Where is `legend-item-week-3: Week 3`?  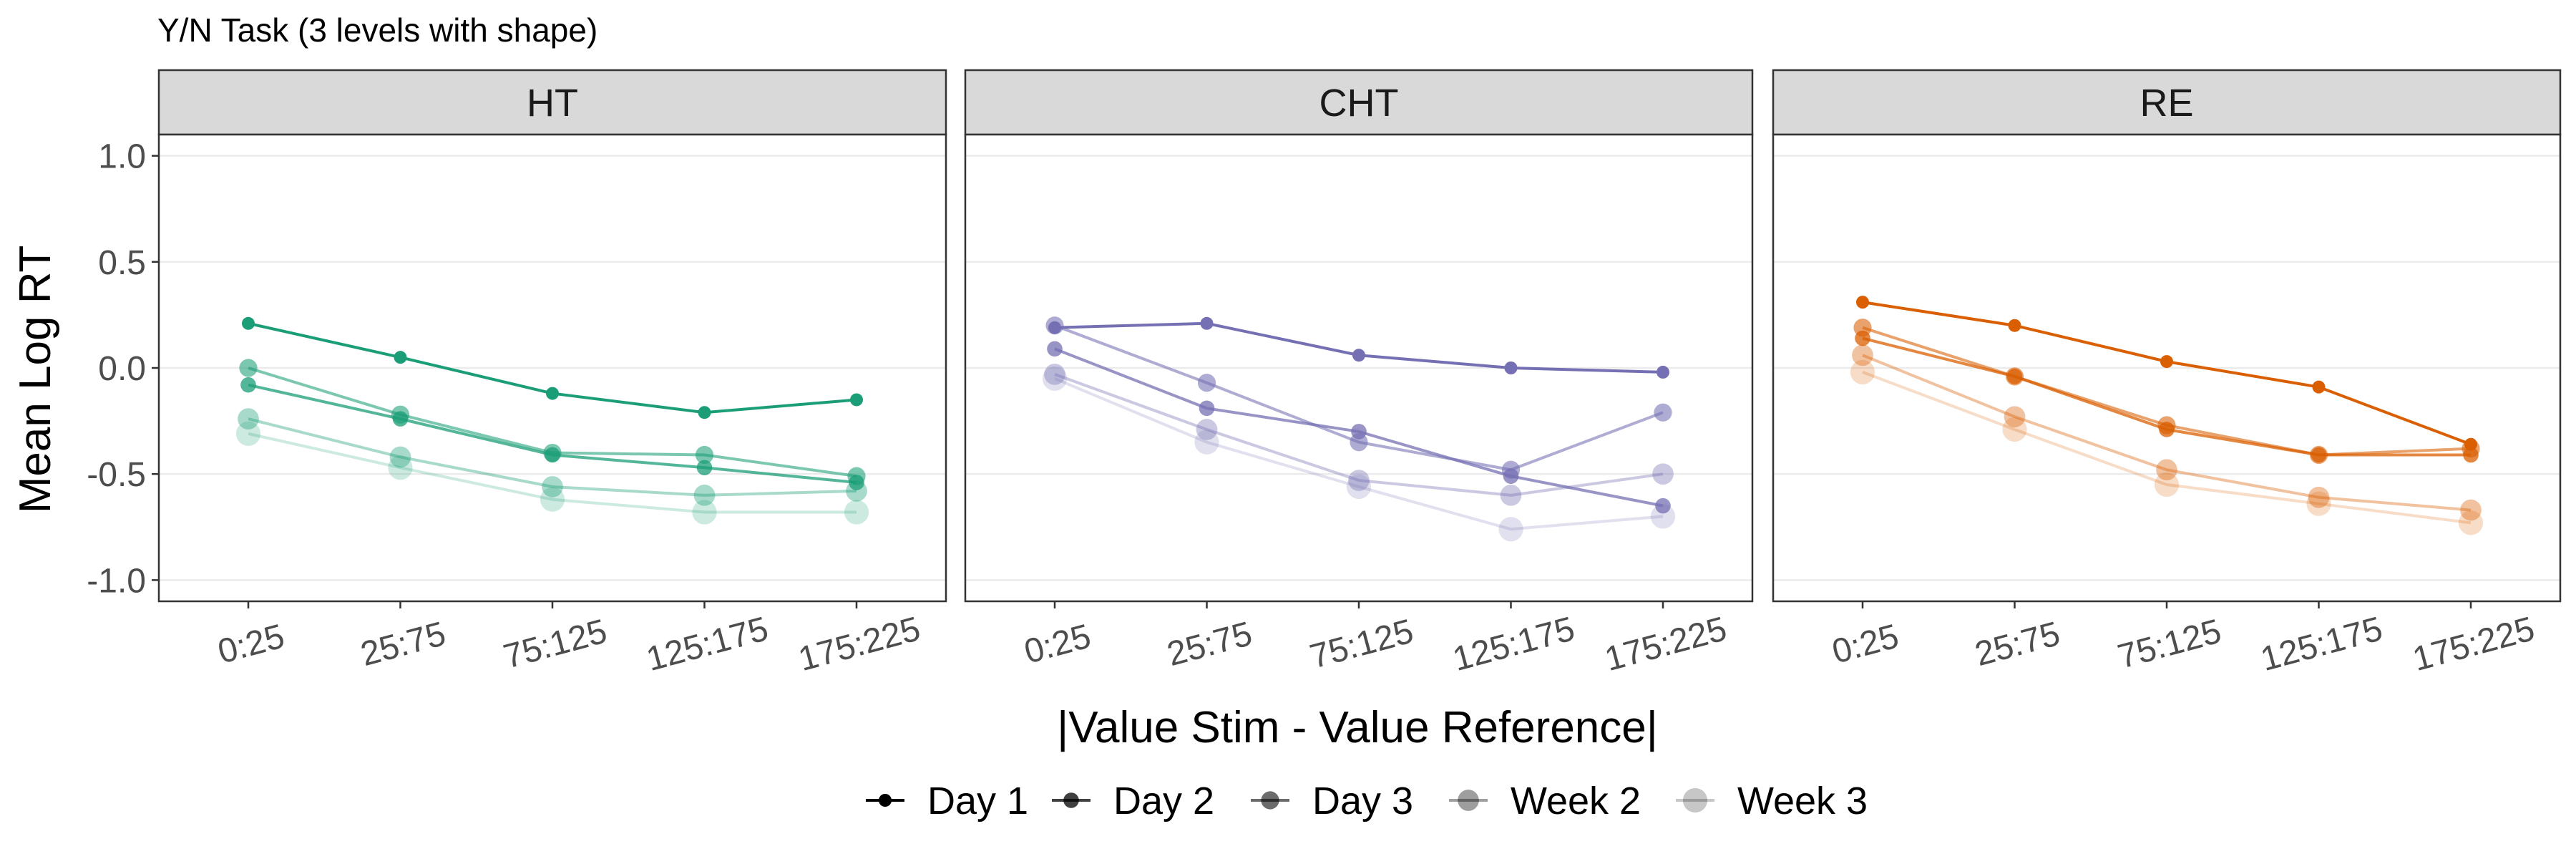
legend-item-week-3: Week 3 is located at coordinates (1772, 801).